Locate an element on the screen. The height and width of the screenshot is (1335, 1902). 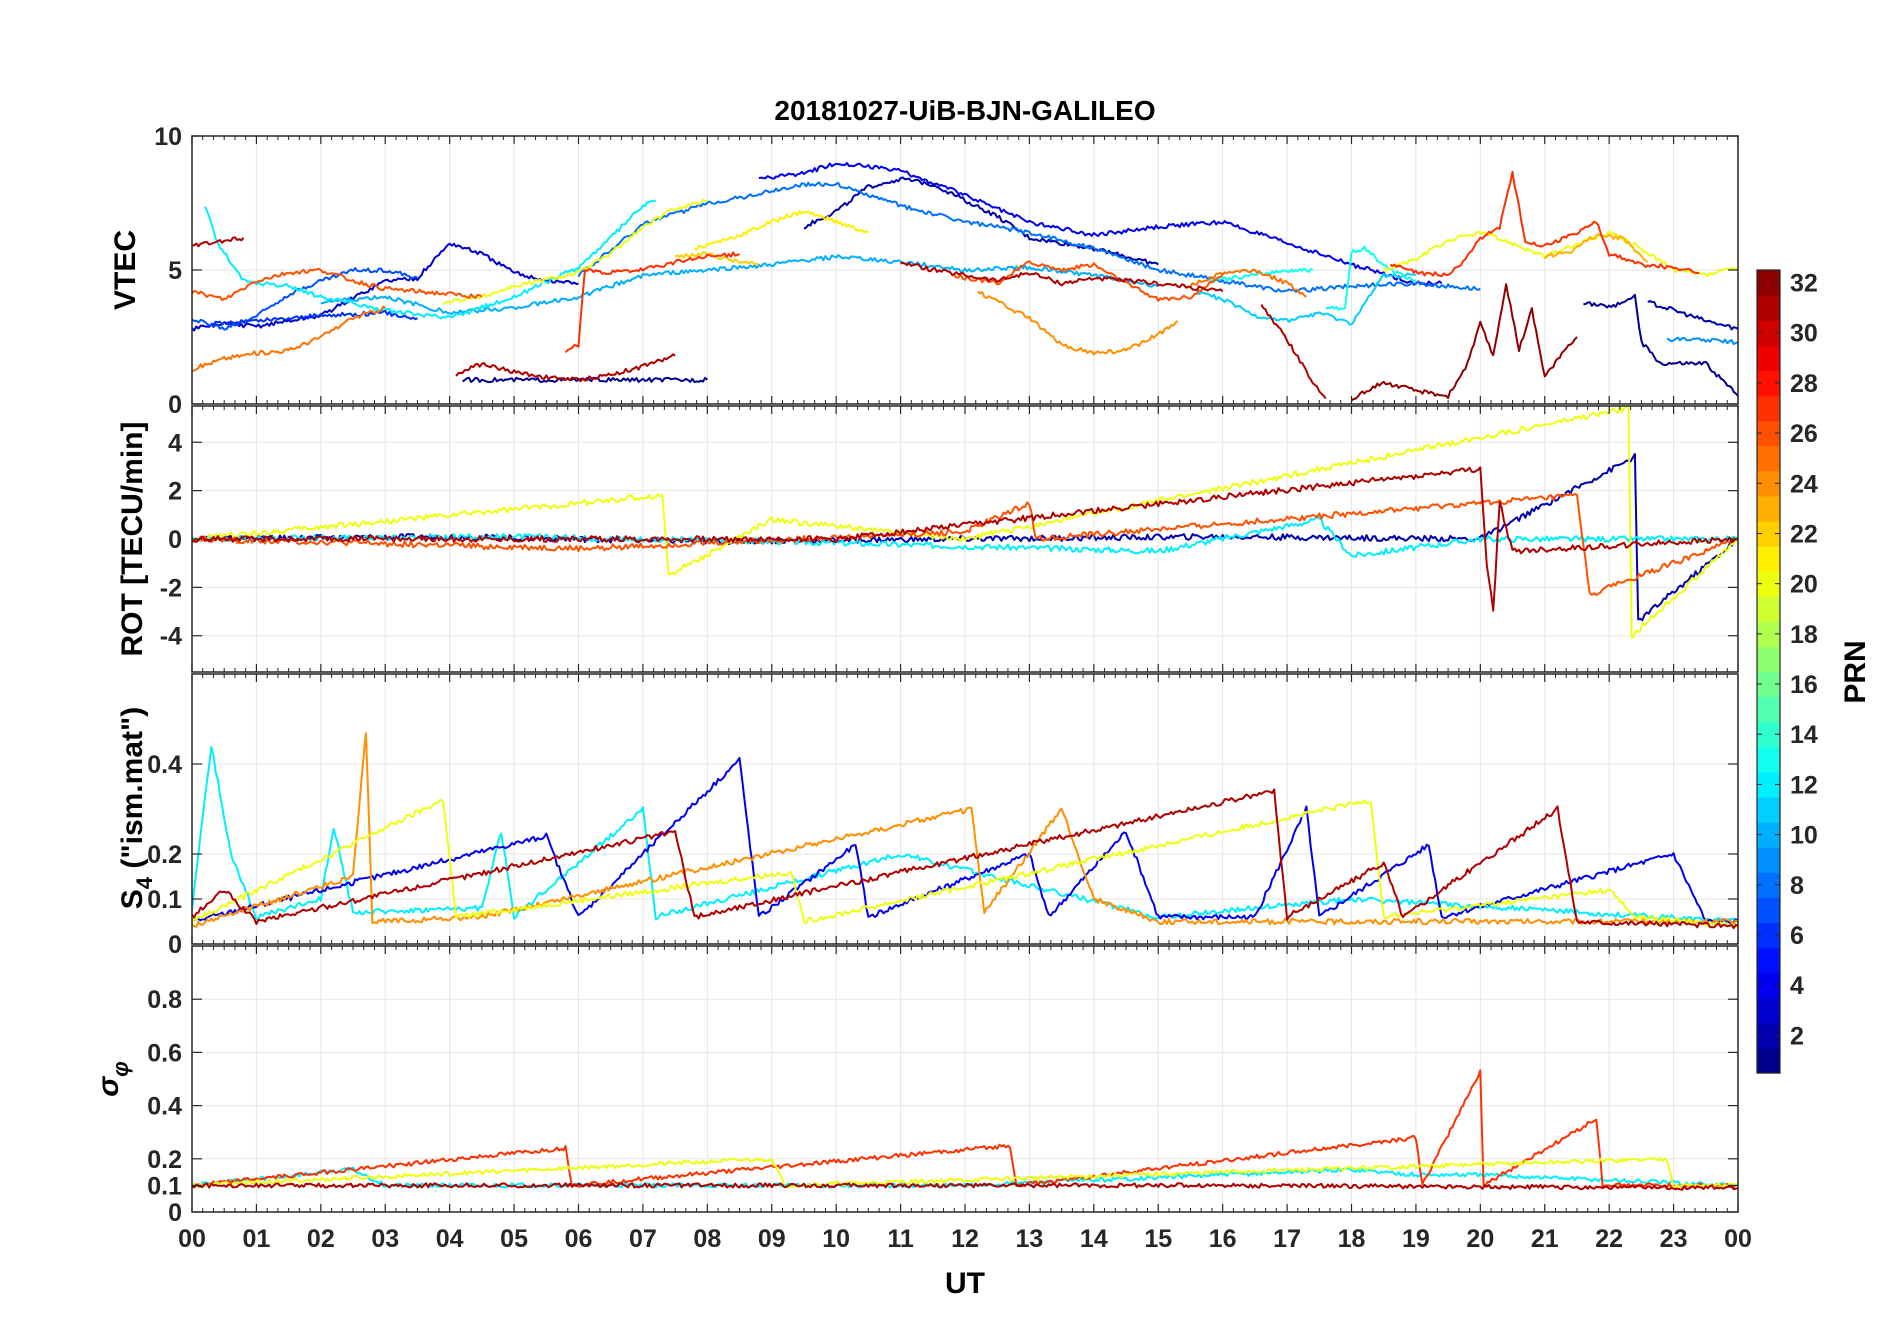
colorbar-tick-label: 4 is located at coordinates (1797, 986).